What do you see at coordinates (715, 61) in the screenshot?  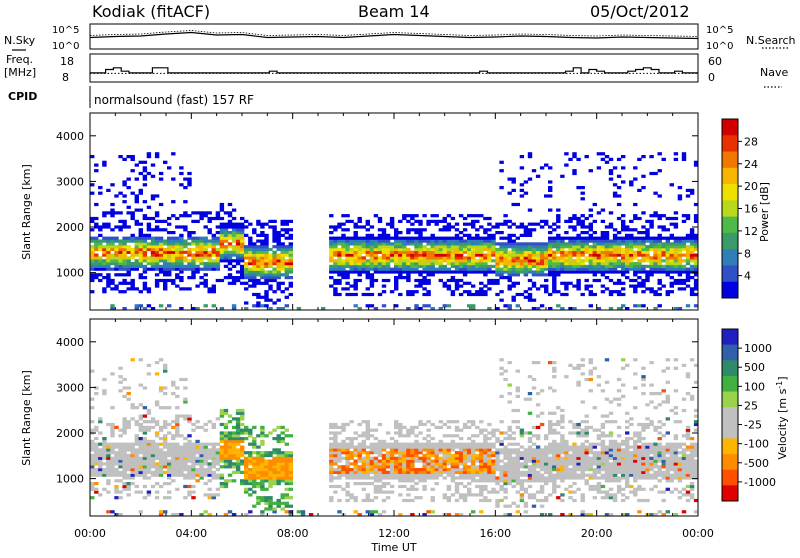 I see `nave-tick-top: 60` at bounding box center [715, 61].